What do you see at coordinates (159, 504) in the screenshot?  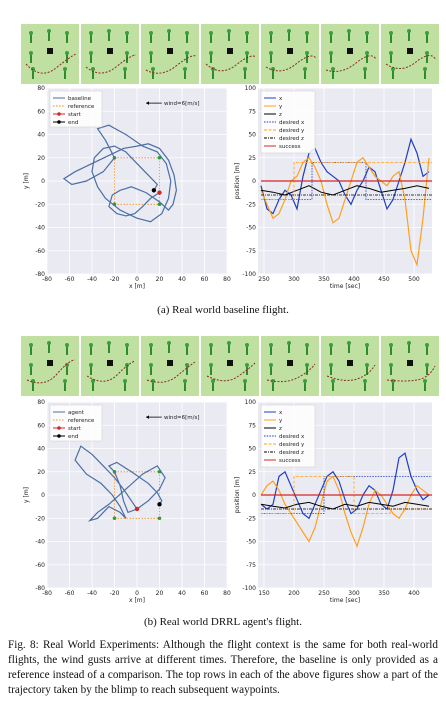 I see `end-point` at bounding box center [159, 504].